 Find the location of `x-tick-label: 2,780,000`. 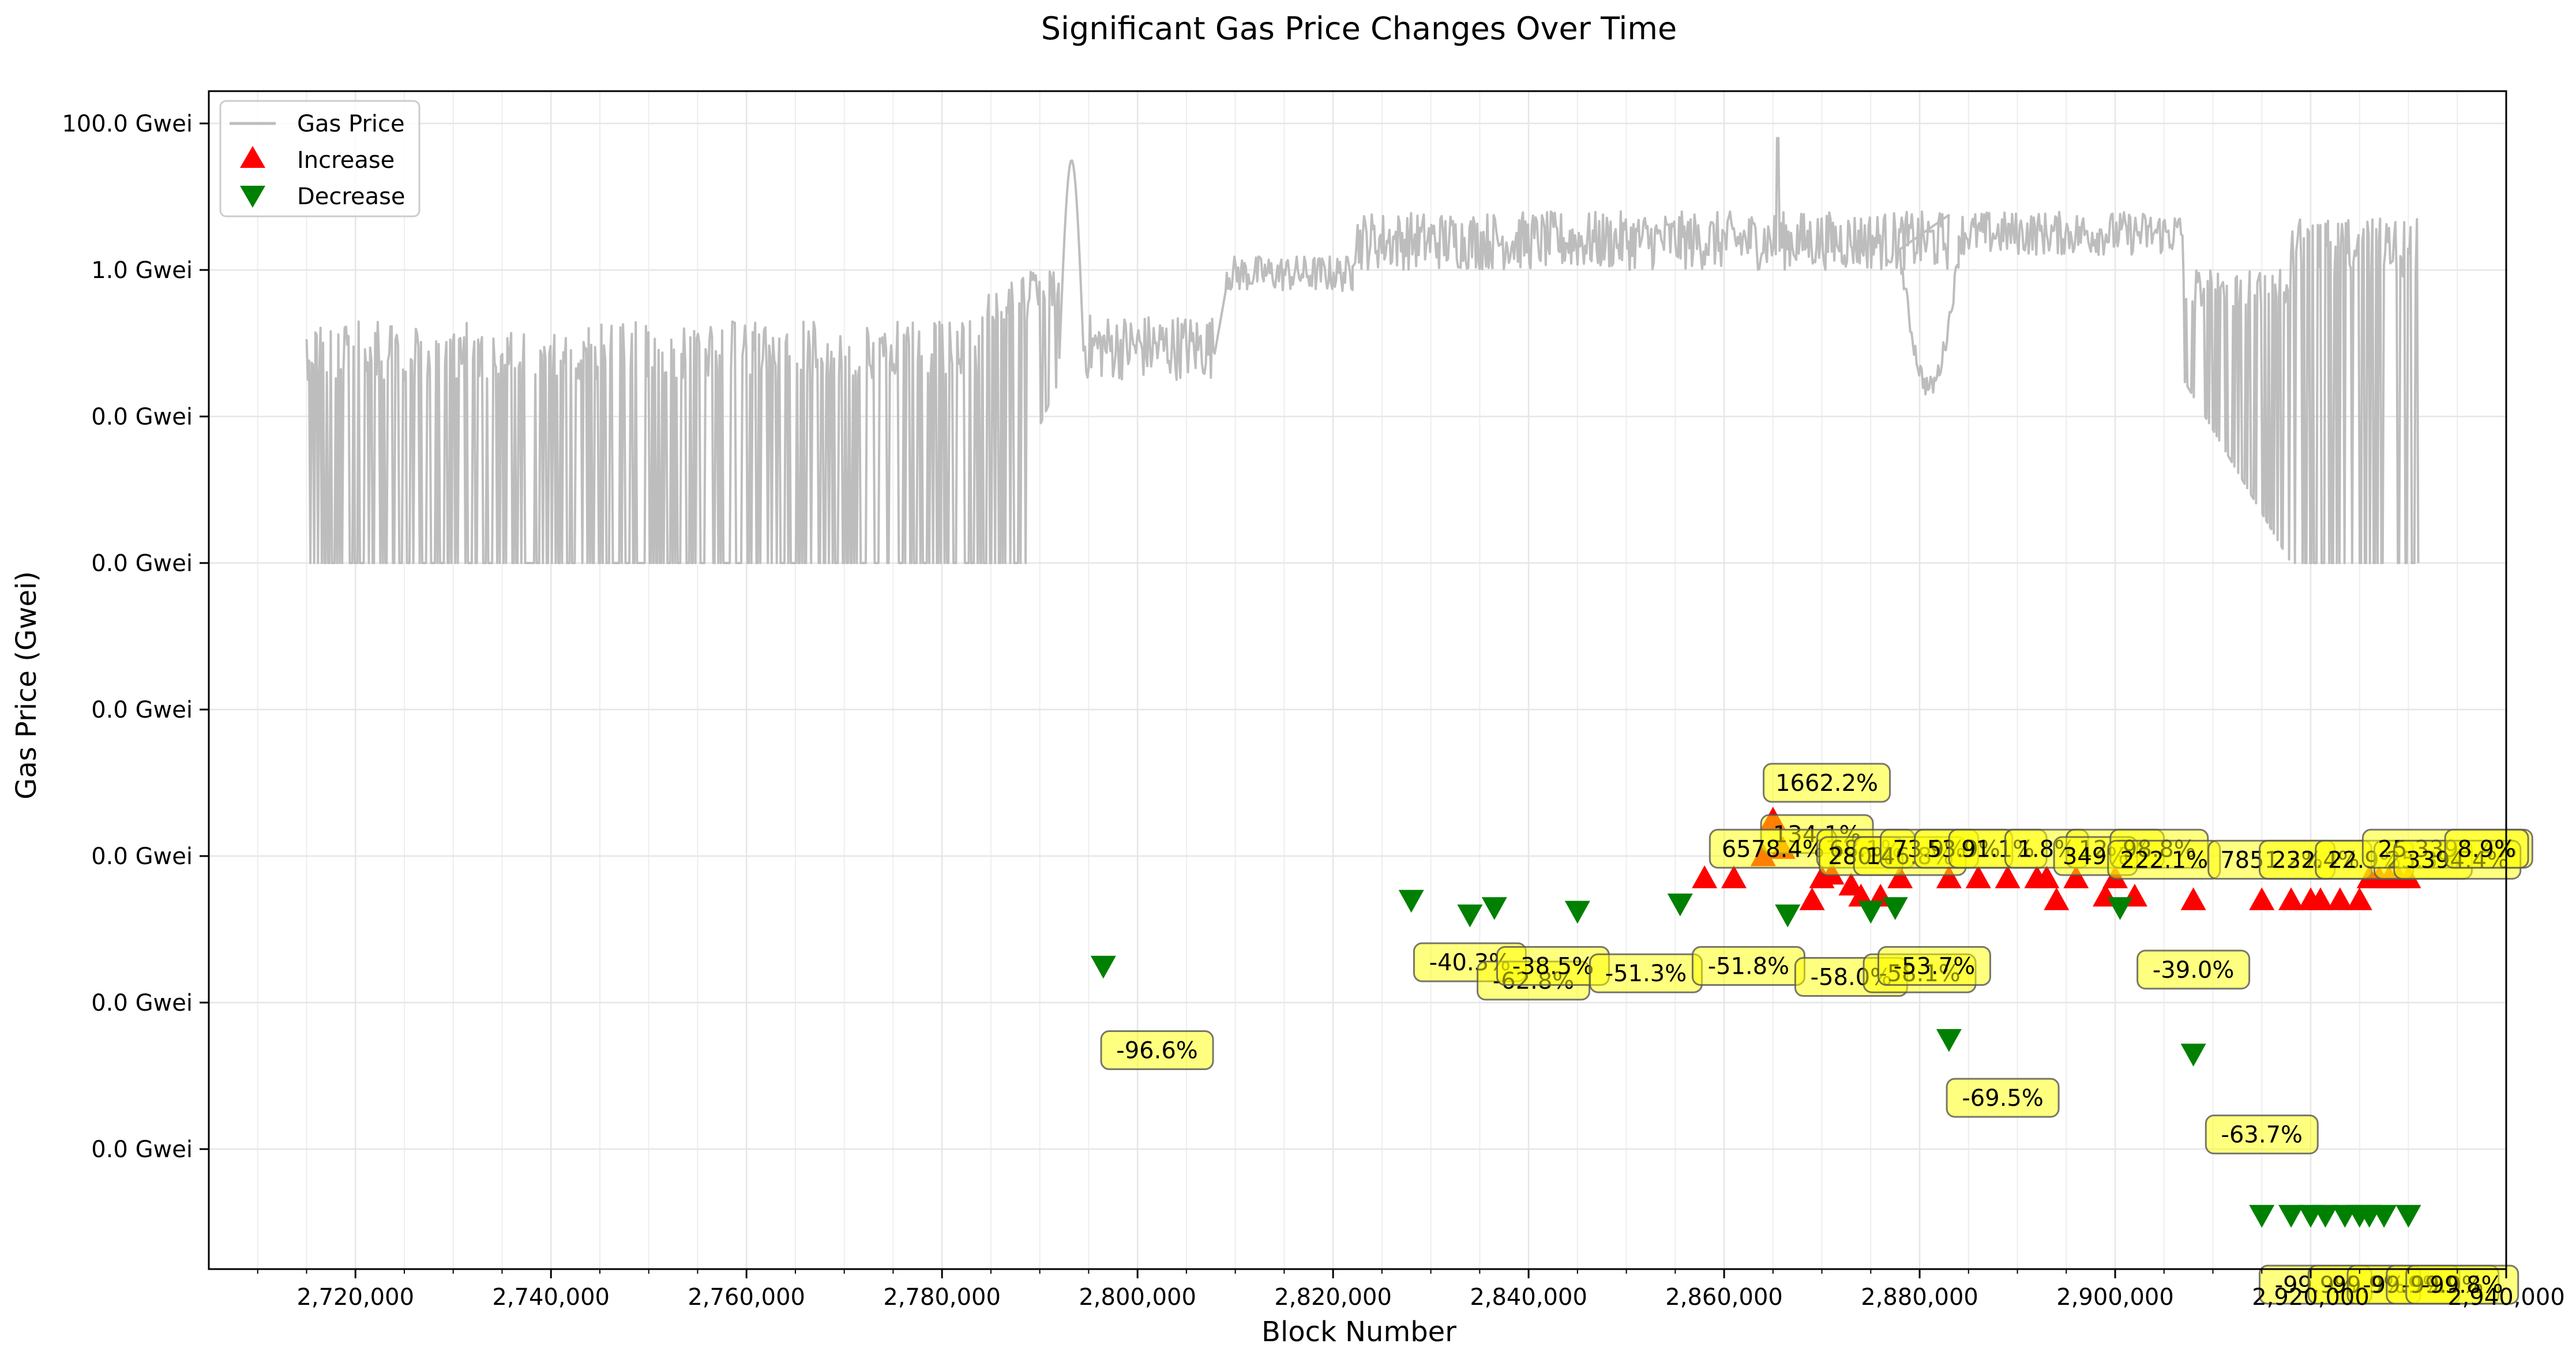

x-tick-label: 2,780,000 is located at coordinates (942, 1297).